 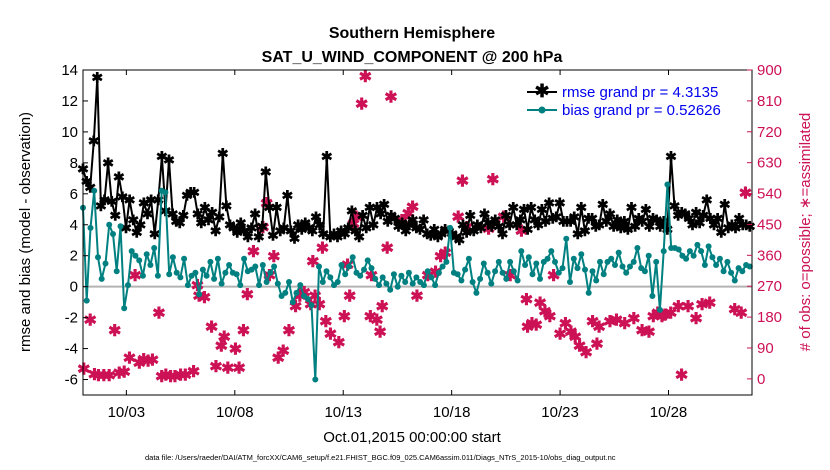 What do you see at coordinates (412, 437) in the screenshot?
I see `x-axis-label: Oct.01,2015 00:00:00 start` at bounding box center [412, 437].